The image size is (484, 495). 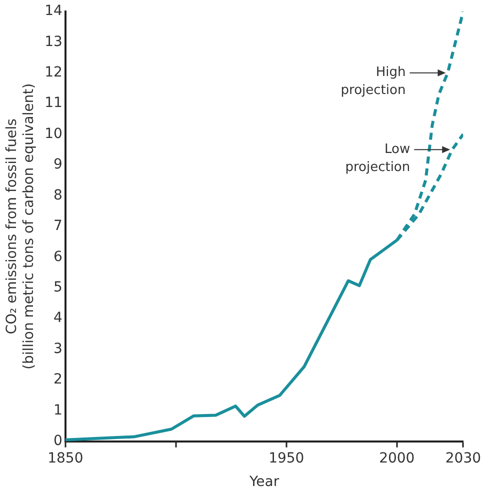 What do you see at coordinates (53, 42) in the screenshot?
I see `y-tick-label: 13` at bounding box center [53, 42].